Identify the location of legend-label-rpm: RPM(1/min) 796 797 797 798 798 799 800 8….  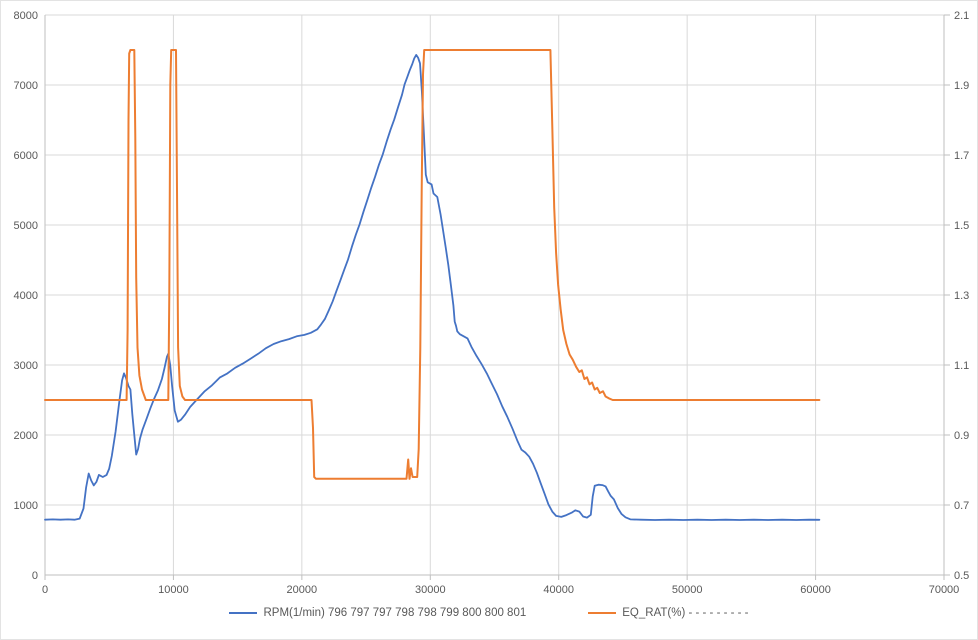
(395, 613).